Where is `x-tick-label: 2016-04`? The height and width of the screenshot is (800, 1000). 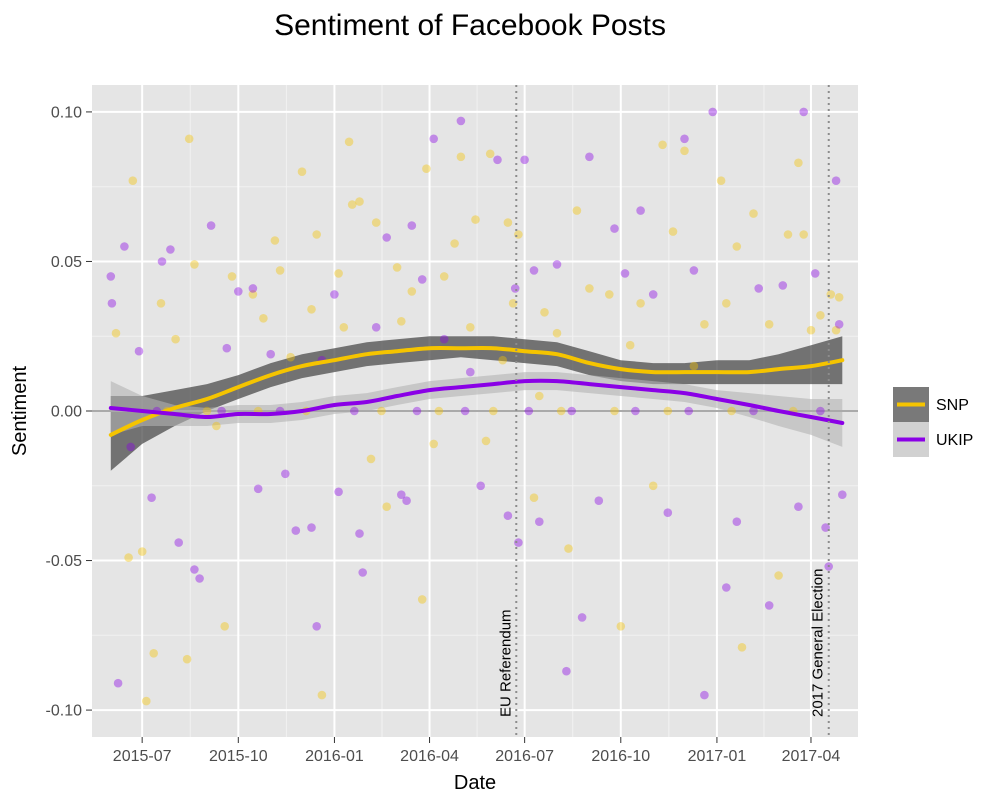 x-tick-label: 2016-04 is located at coordinates (429, 756).